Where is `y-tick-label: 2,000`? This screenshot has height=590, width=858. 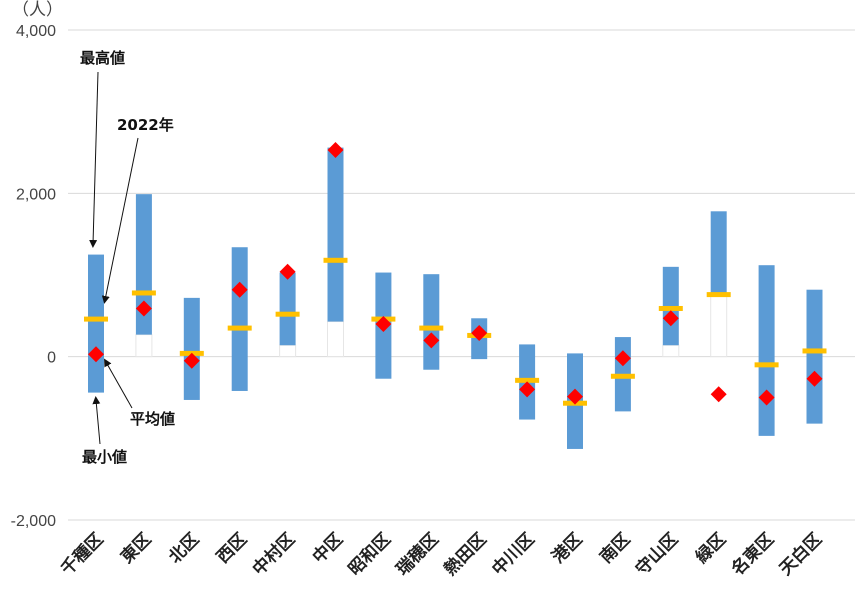 y-tick-label: 2,000 is located at coordinates (36, 194).